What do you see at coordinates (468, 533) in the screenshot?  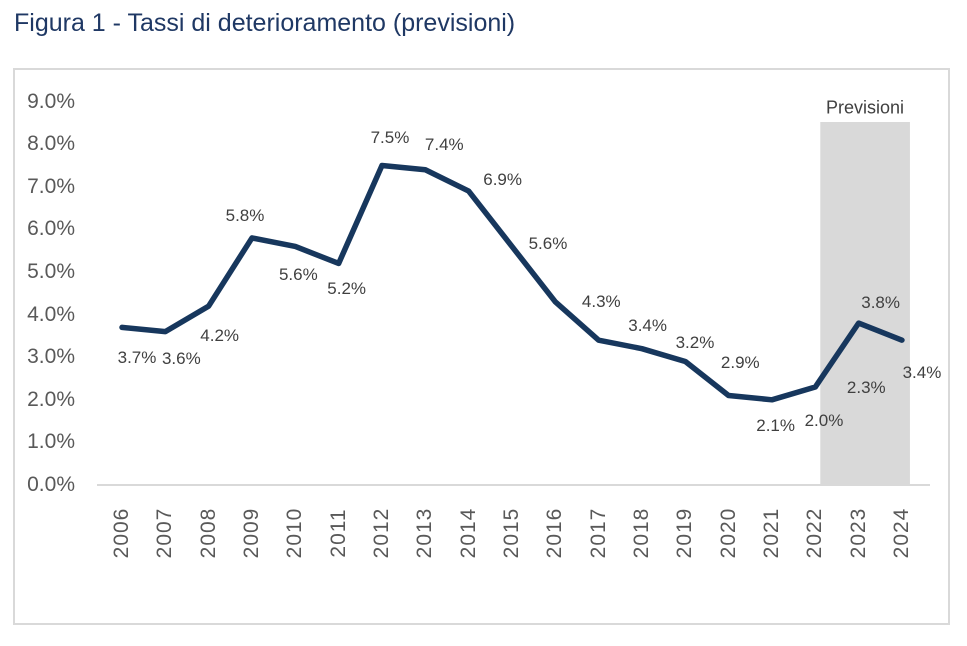 I see `x-axis-tick-label: 2014` at bounding box center [468, 533].